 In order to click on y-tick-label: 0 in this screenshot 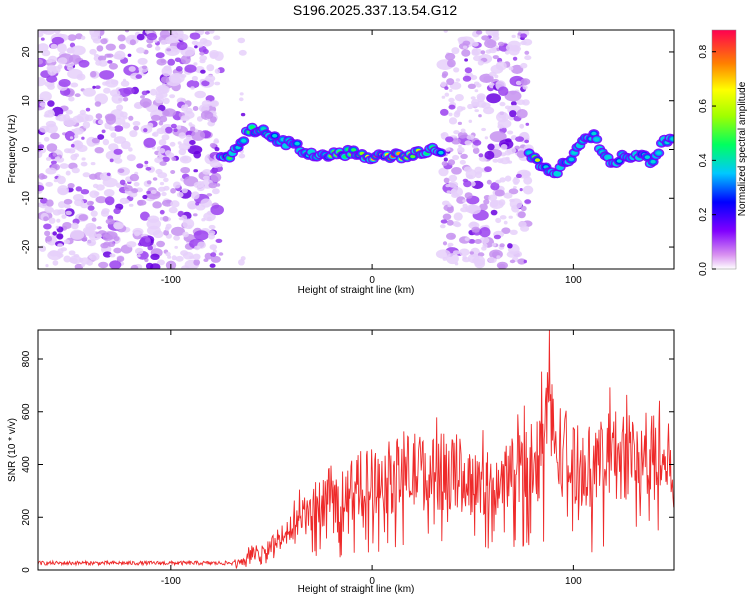, I will do `click(26, 149)`.